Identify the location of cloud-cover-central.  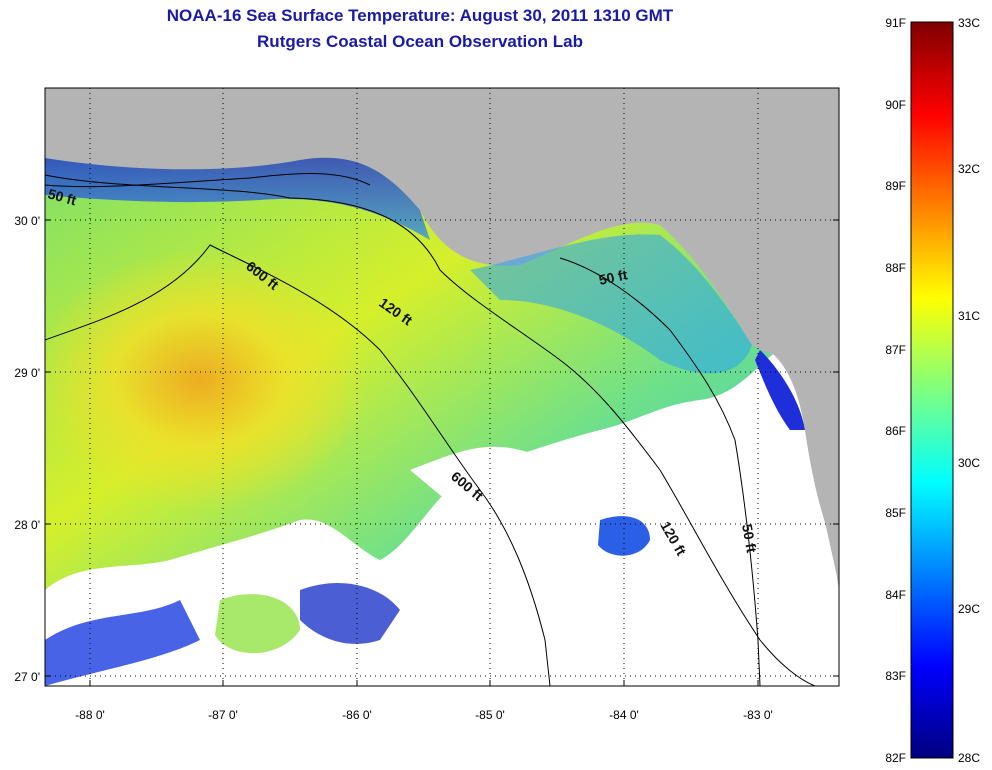
(530, 500).